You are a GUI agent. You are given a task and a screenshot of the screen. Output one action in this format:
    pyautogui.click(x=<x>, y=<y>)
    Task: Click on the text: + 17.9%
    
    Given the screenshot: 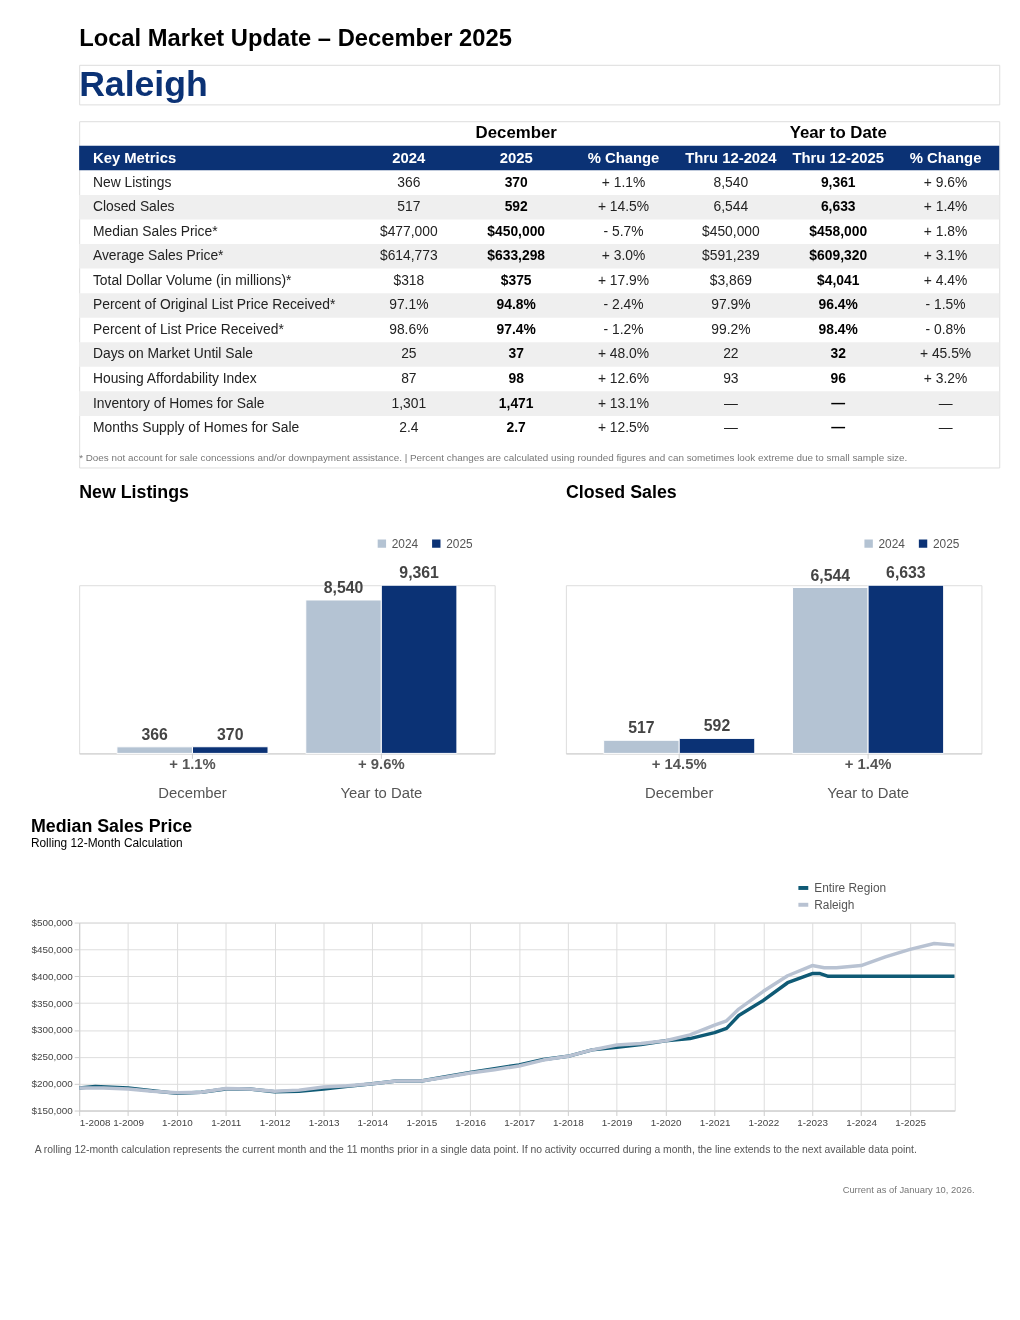 What is the action you would take?
    pyautogui.click(x=623, y=279)
    